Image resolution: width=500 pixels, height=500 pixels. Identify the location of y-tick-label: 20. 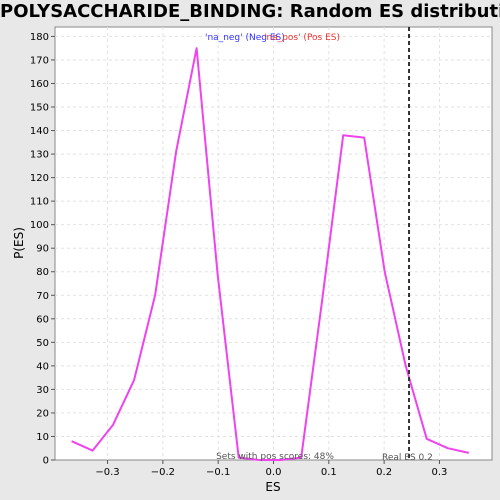
(42, 413).